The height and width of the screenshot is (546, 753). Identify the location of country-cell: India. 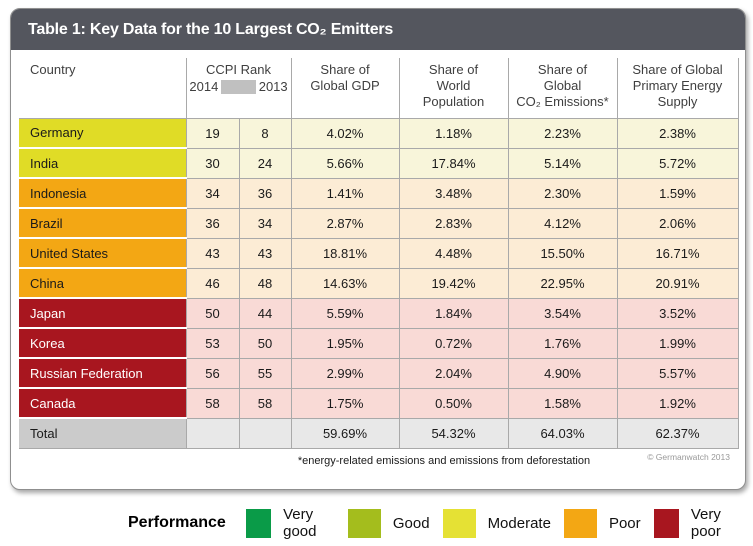
(102, 163).